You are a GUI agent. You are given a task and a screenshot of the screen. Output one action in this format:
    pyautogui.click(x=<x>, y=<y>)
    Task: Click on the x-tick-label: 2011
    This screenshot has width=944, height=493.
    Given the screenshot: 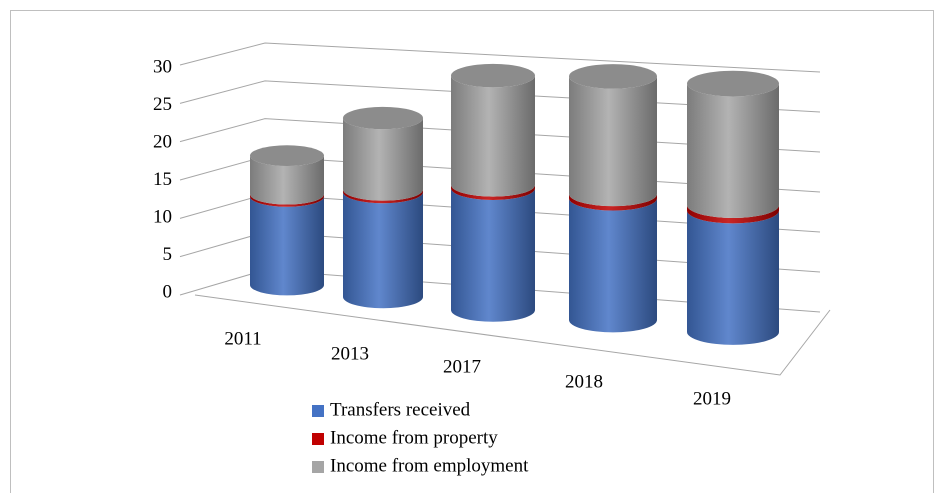 What is the action you would take?
    pyautogui.click(x=242, y=338)
    